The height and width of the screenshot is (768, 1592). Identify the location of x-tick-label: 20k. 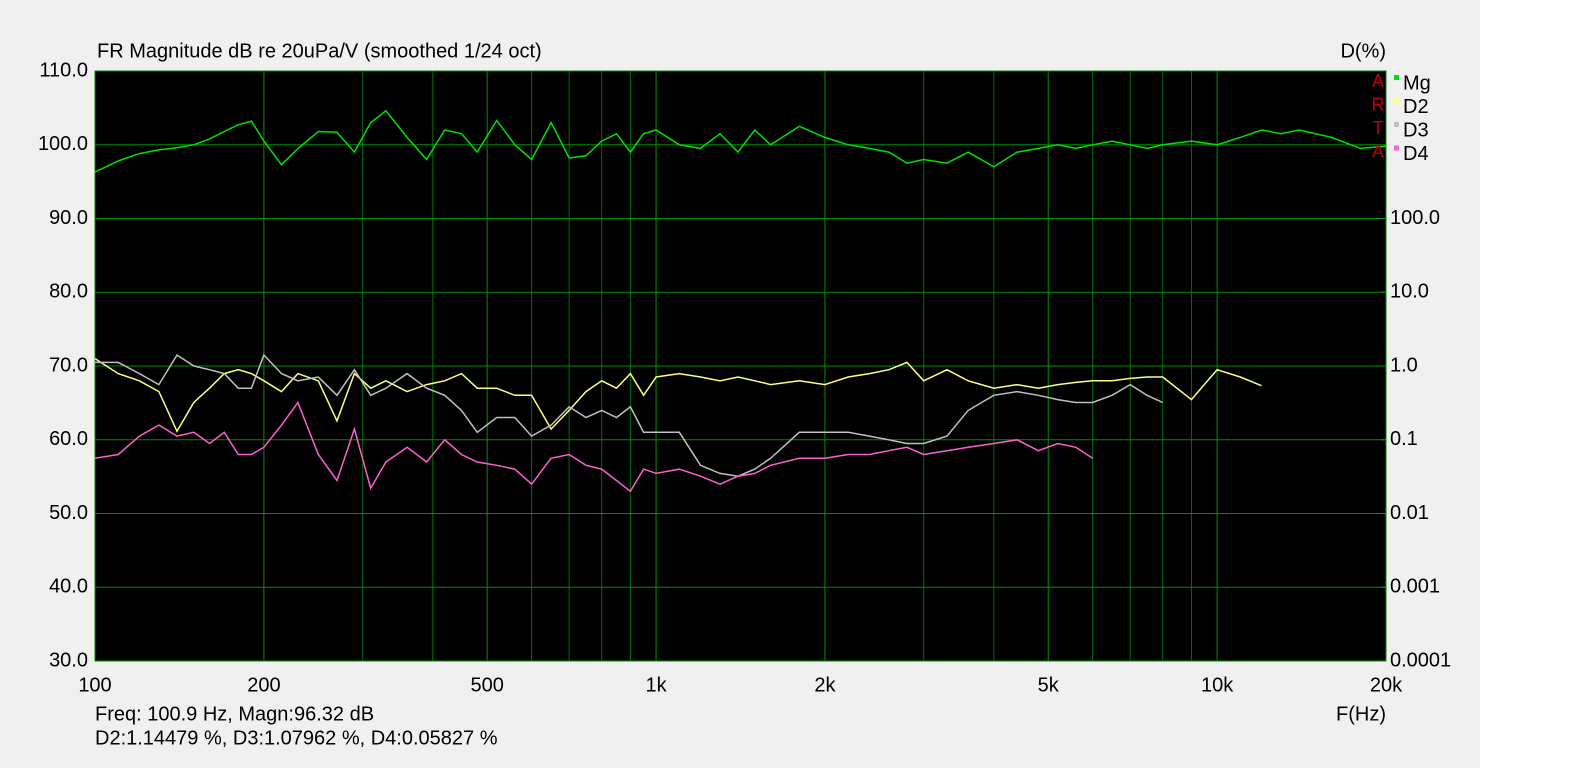
(1386, 685).